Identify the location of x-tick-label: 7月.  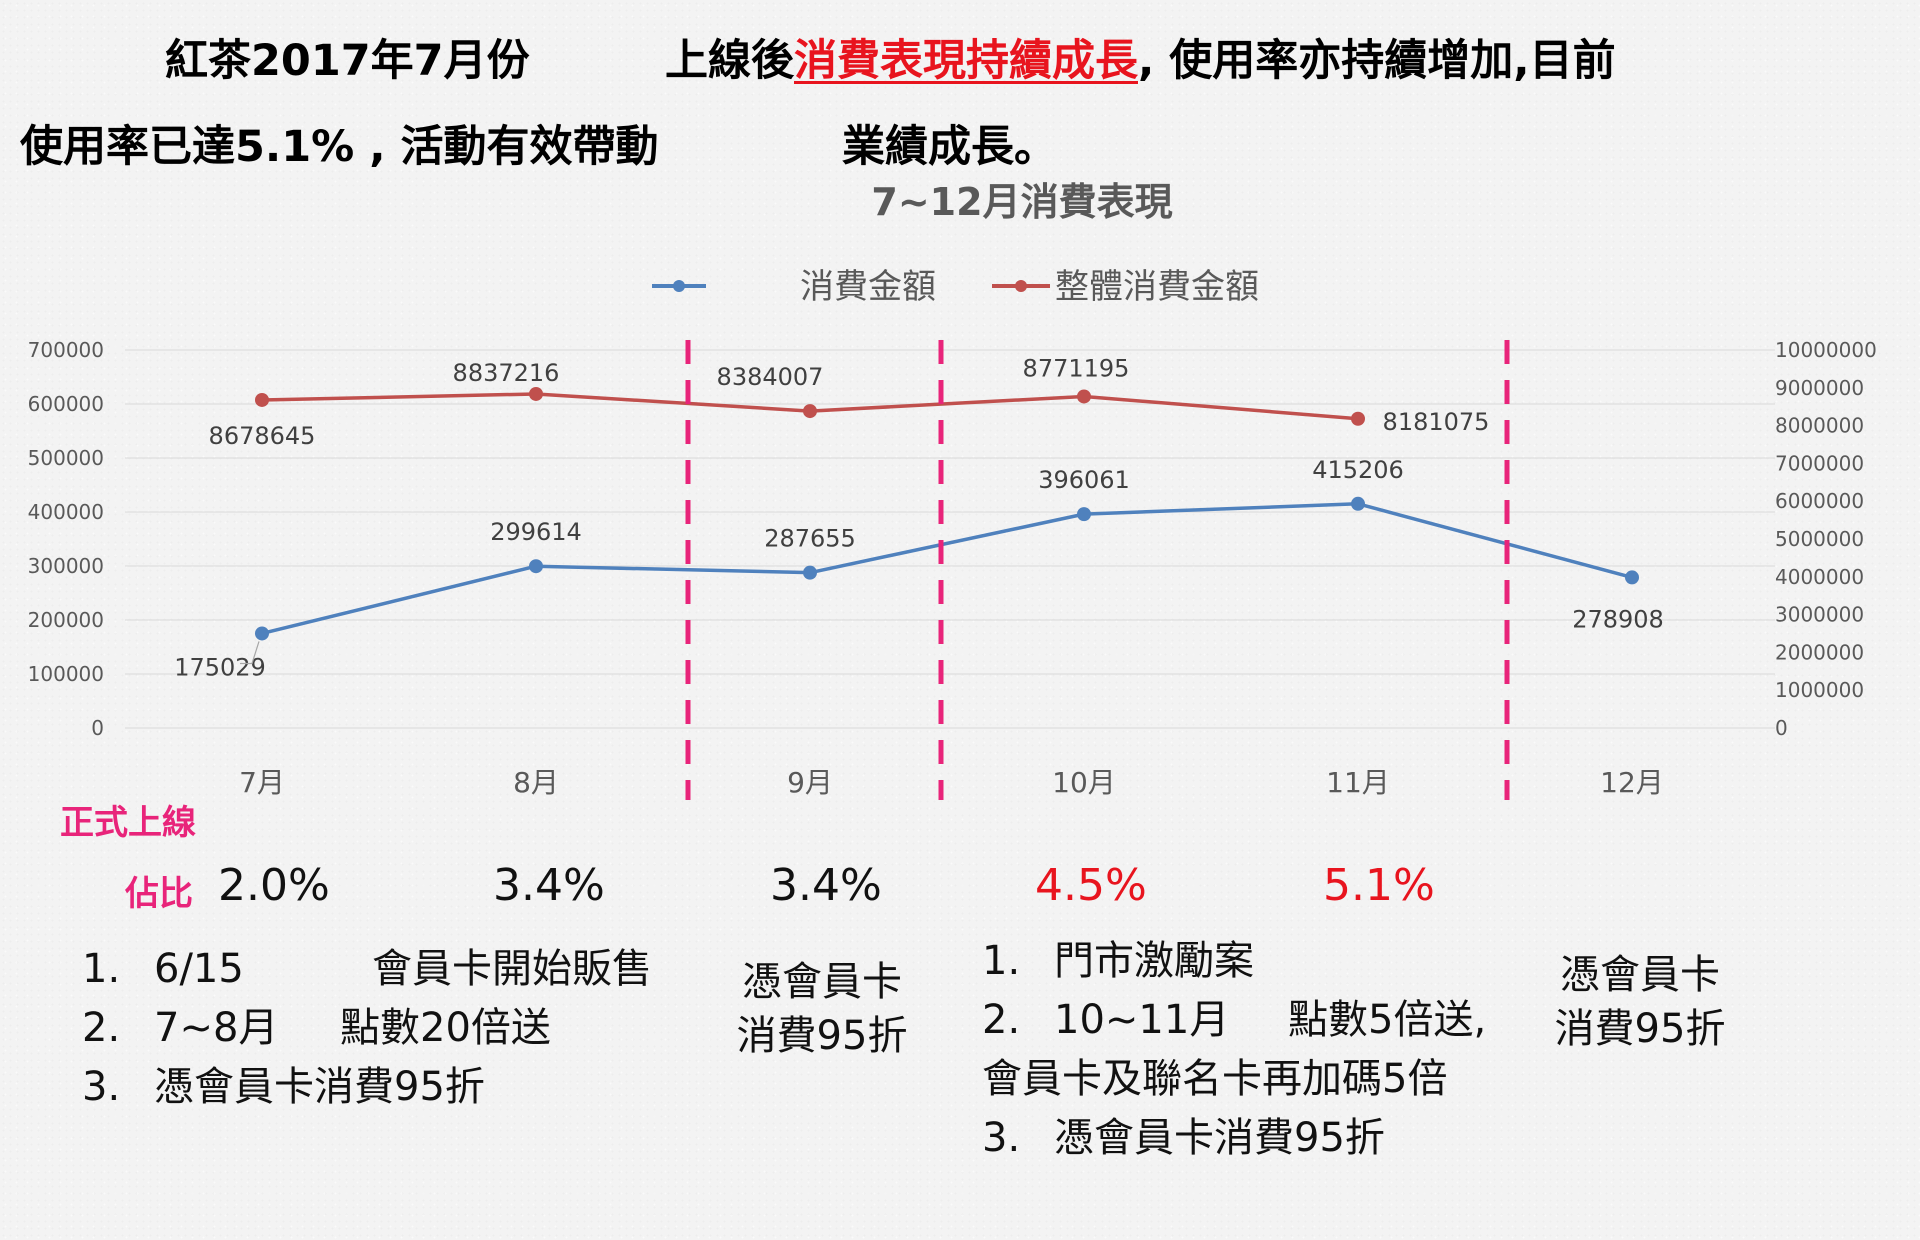
(262, 782).